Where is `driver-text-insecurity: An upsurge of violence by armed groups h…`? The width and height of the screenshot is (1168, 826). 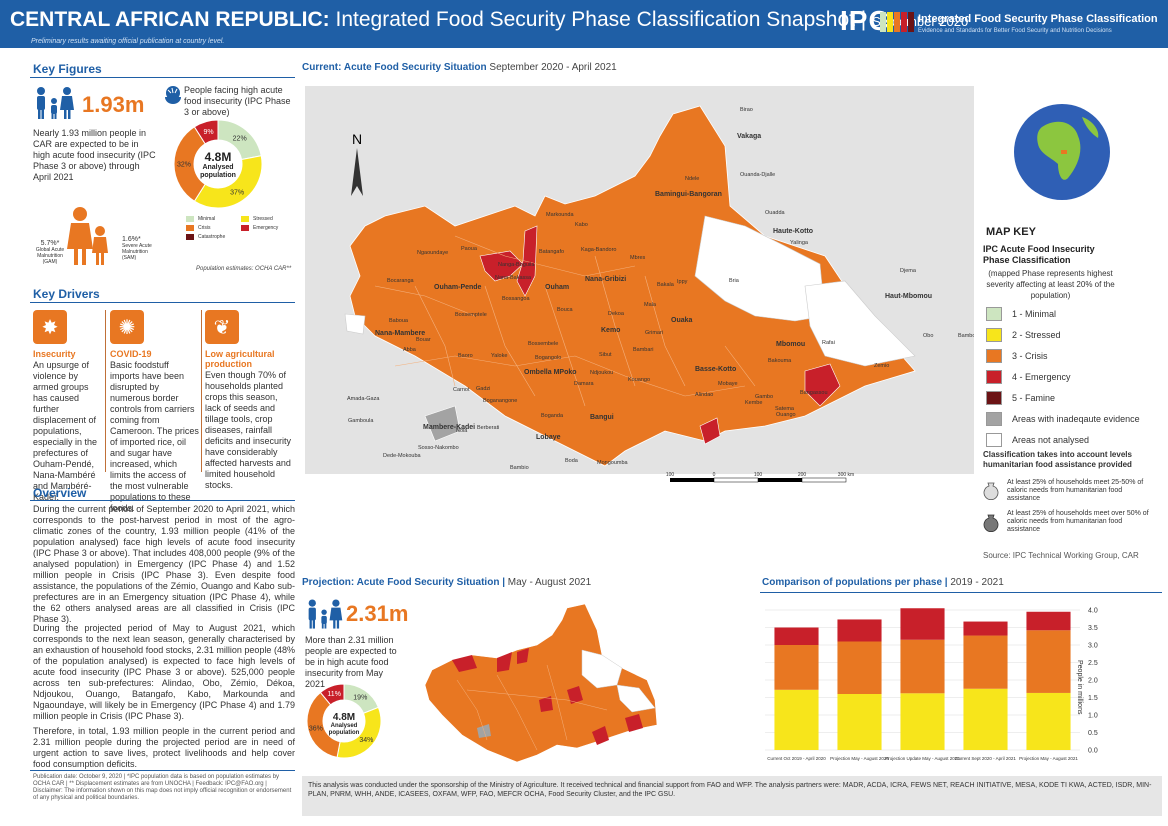
driver-text-insecurity: An upsurge of violence by armed groups h… is located at coordinates (65, 431).